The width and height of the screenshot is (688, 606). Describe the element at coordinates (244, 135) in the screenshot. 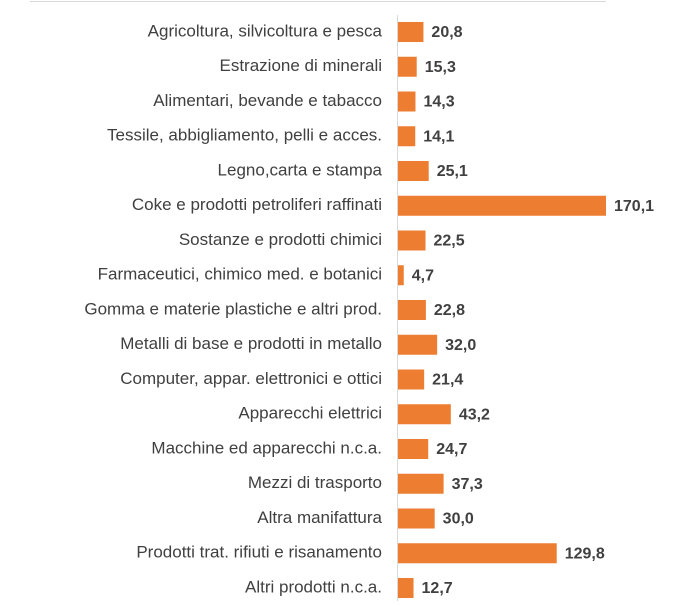

I see `category-label: Tessile, abbigliamento, pelli e acces.` at that location.